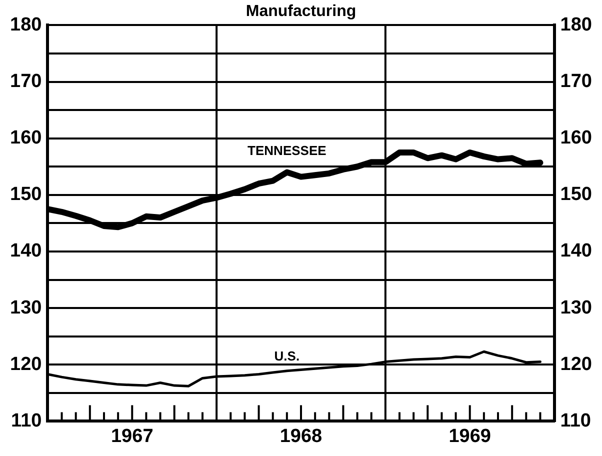 Image resolution: width=602 pixels, height=456 pixels. What do you see at coordinates (576, 251) in the screenshot?
I see `y2-tick-label: 140` at bounding box center [576, 251].